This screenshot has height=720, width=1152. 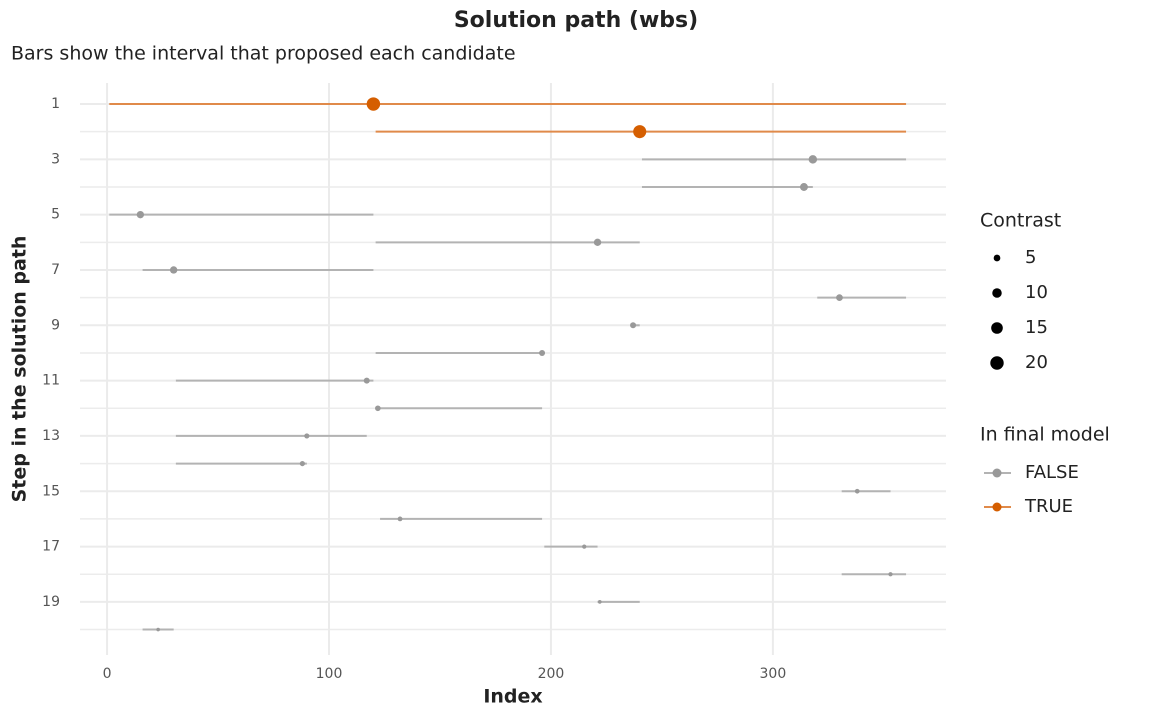 What do you see at coordinates (51, 602) in the screenshot?
I see `y-tick-label: 19` at bounding box center [51, 602].